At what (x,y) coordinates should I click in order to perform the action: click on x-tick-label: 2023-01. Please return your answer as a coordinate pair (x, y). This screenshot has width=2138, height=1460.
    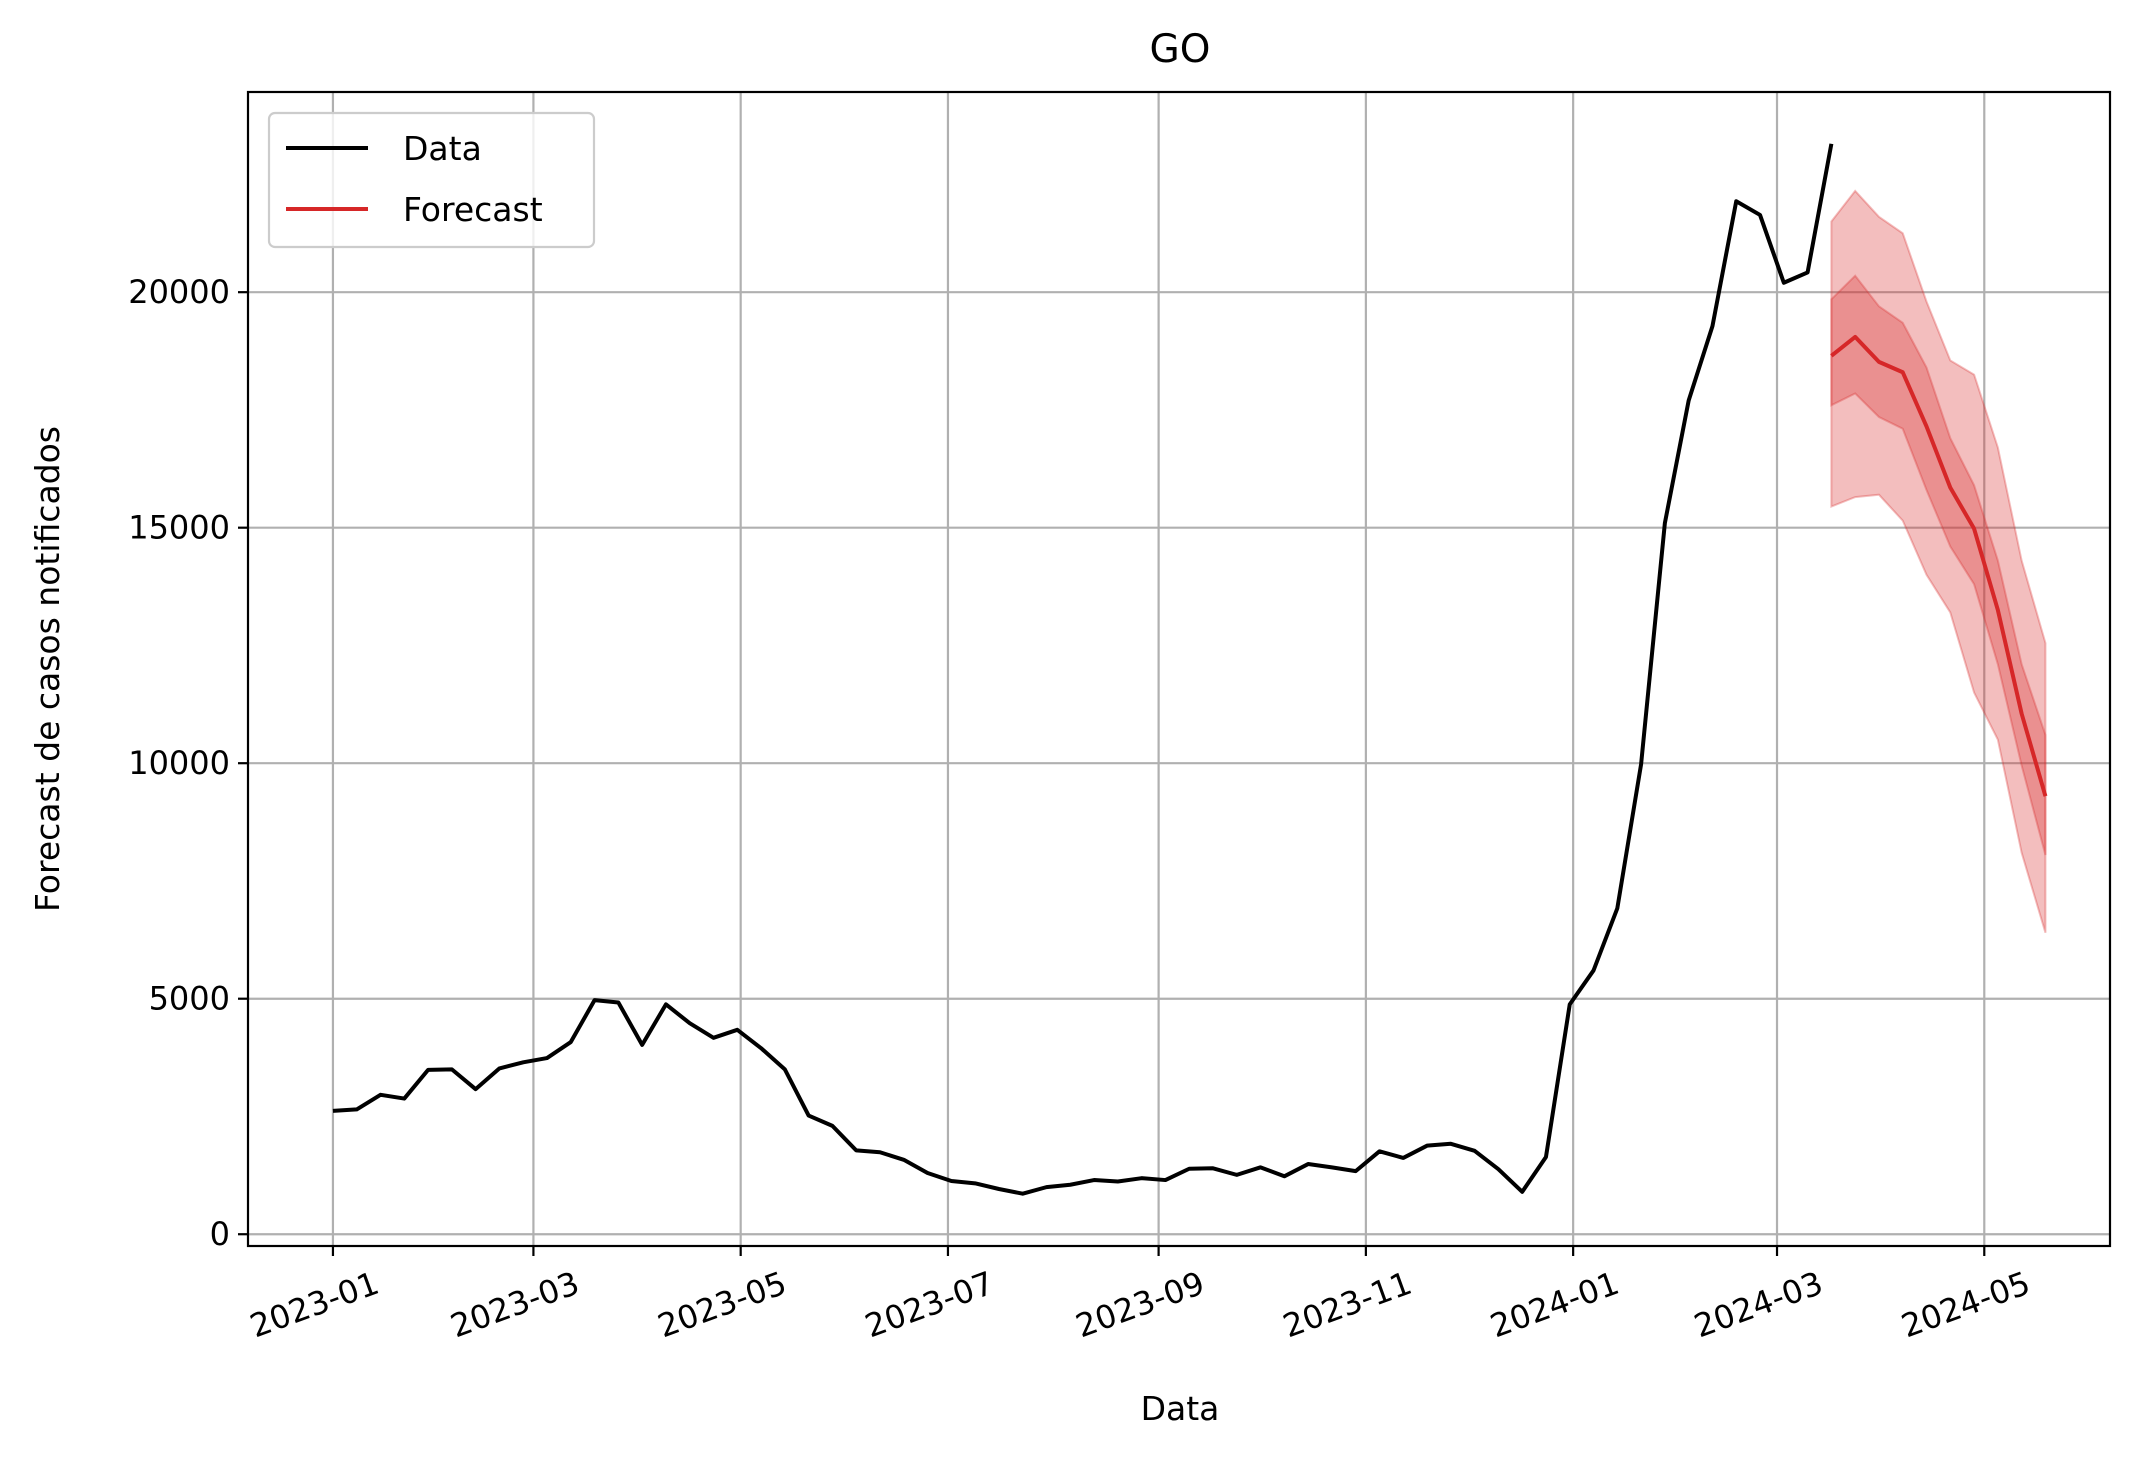
    Looking at the image, I should click on (314, 1304).